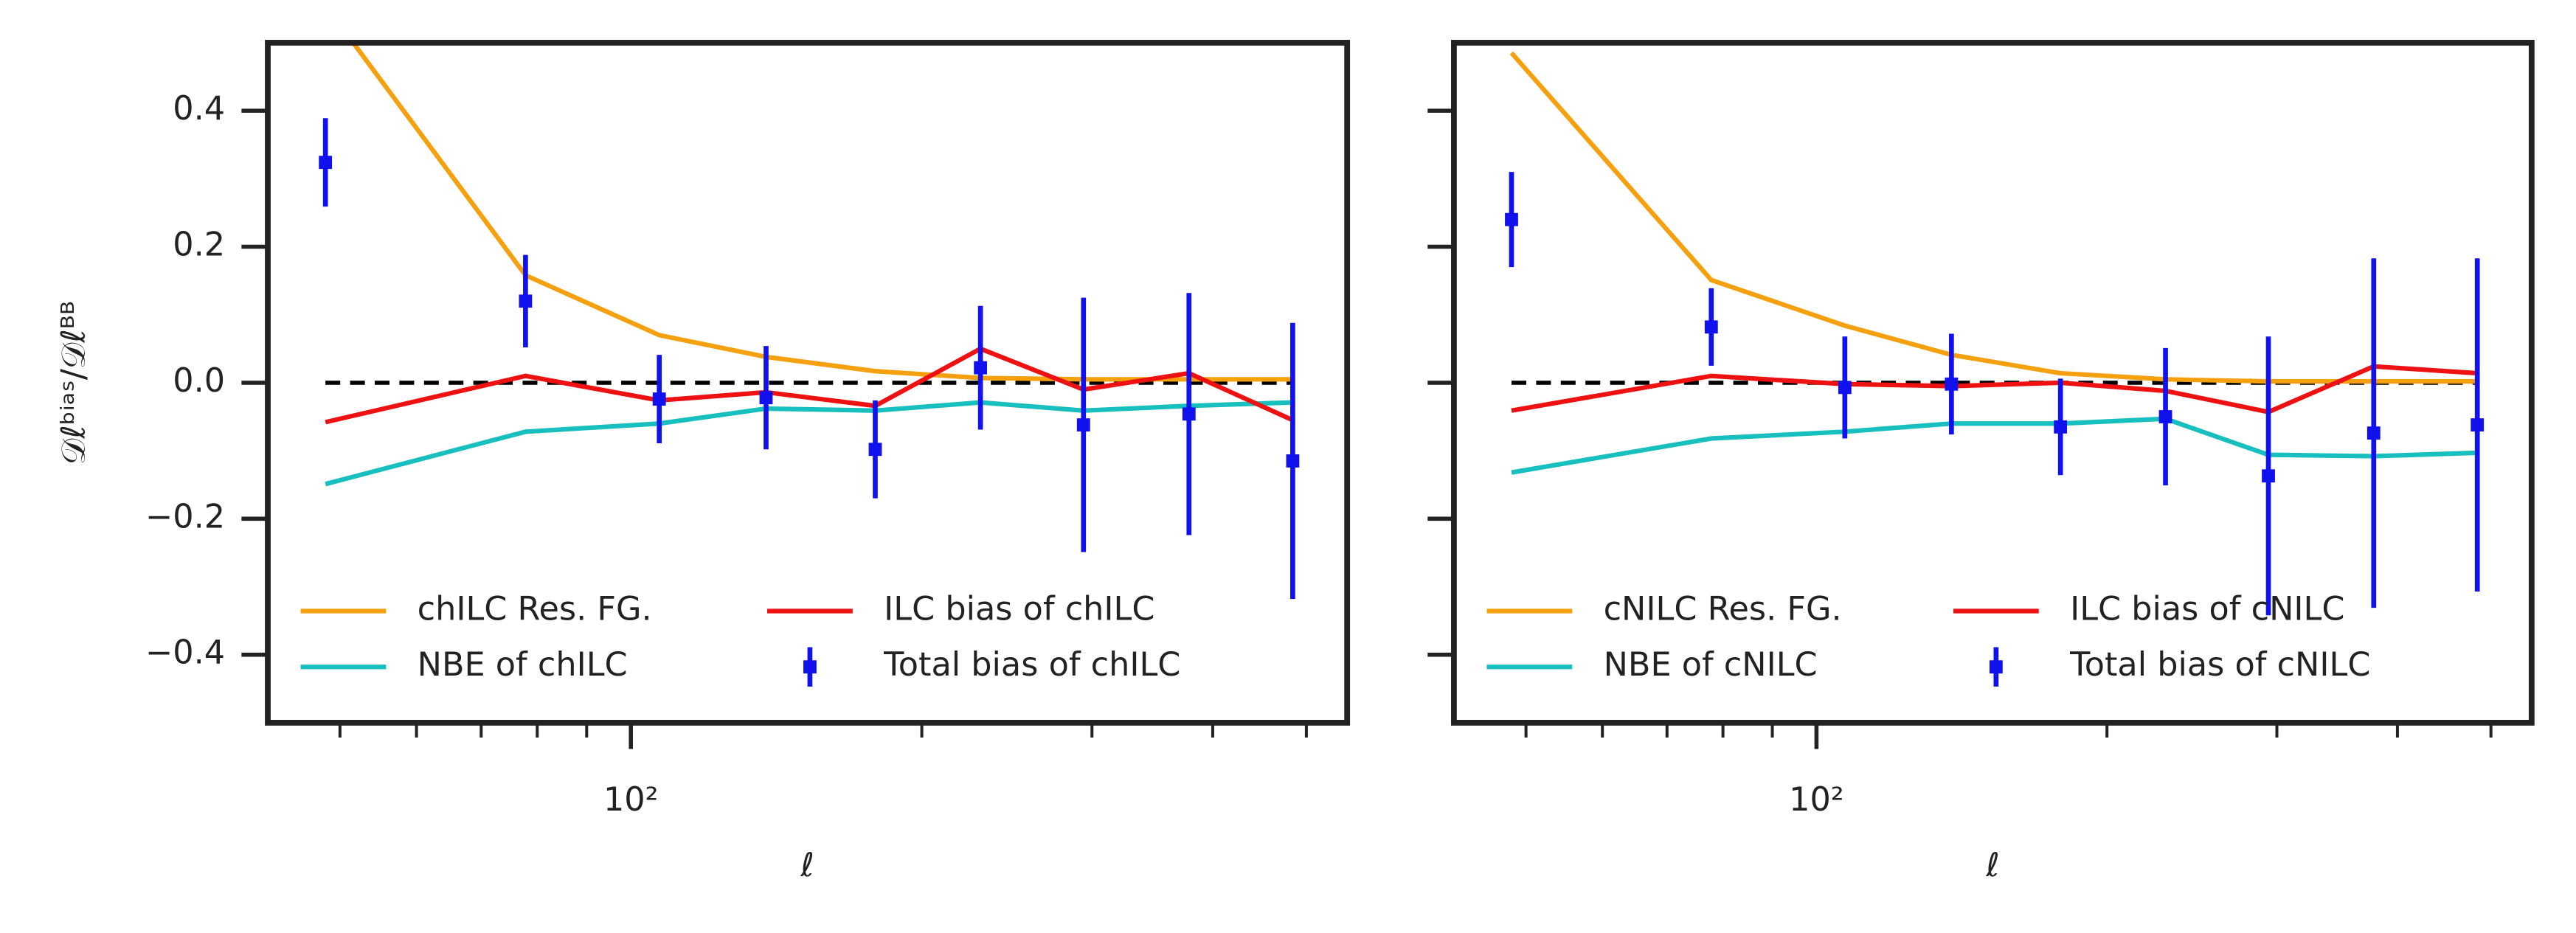 This screenshot has width=2576, height=933. I want to click on legend-label: NBE of chILC, so click(523, 664).